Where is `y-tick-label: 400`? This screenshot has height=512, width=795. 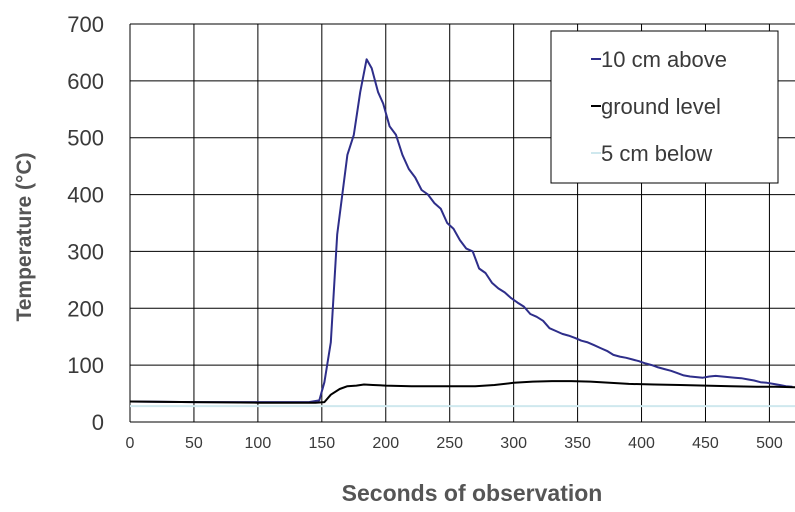
y-tick-label: 400 is located at coordinates (85, 195).